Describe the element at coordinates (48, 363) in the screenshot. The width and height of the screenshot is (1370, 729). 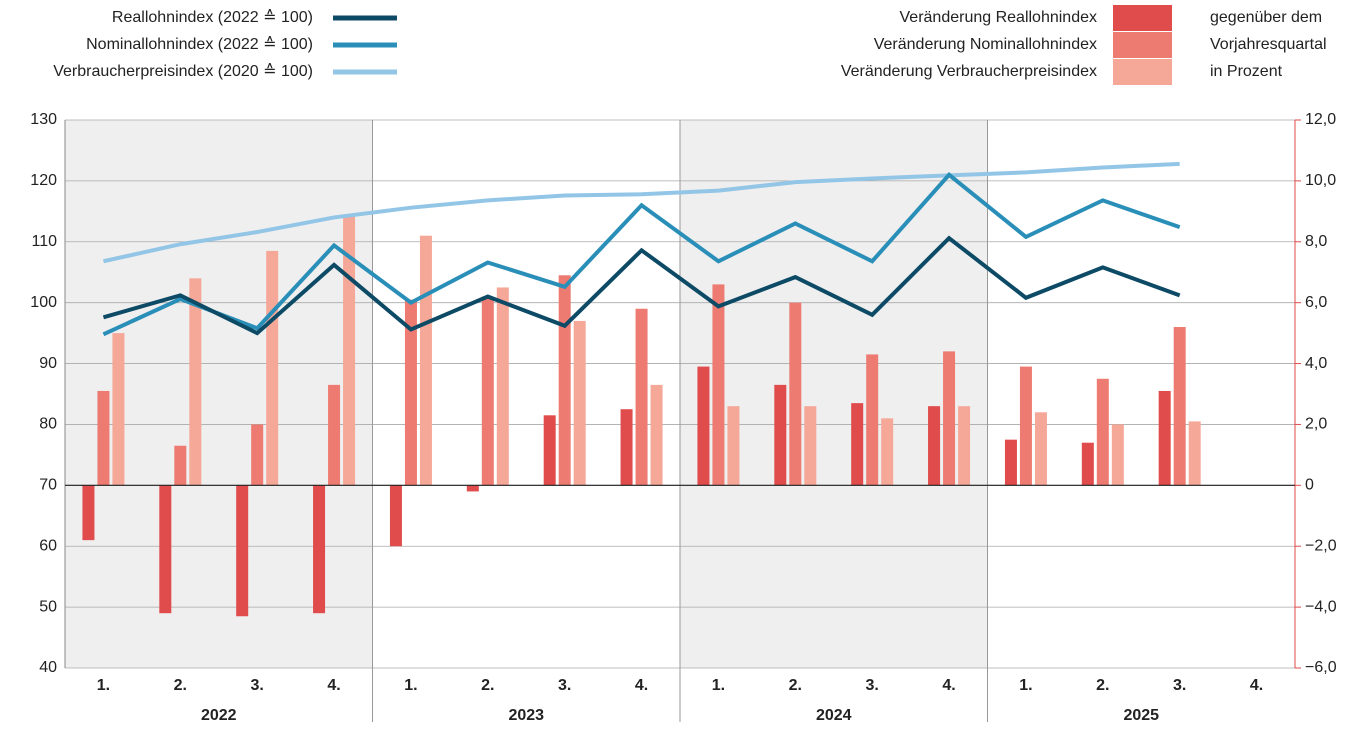
I see `y-tick-label: 90` at that location.